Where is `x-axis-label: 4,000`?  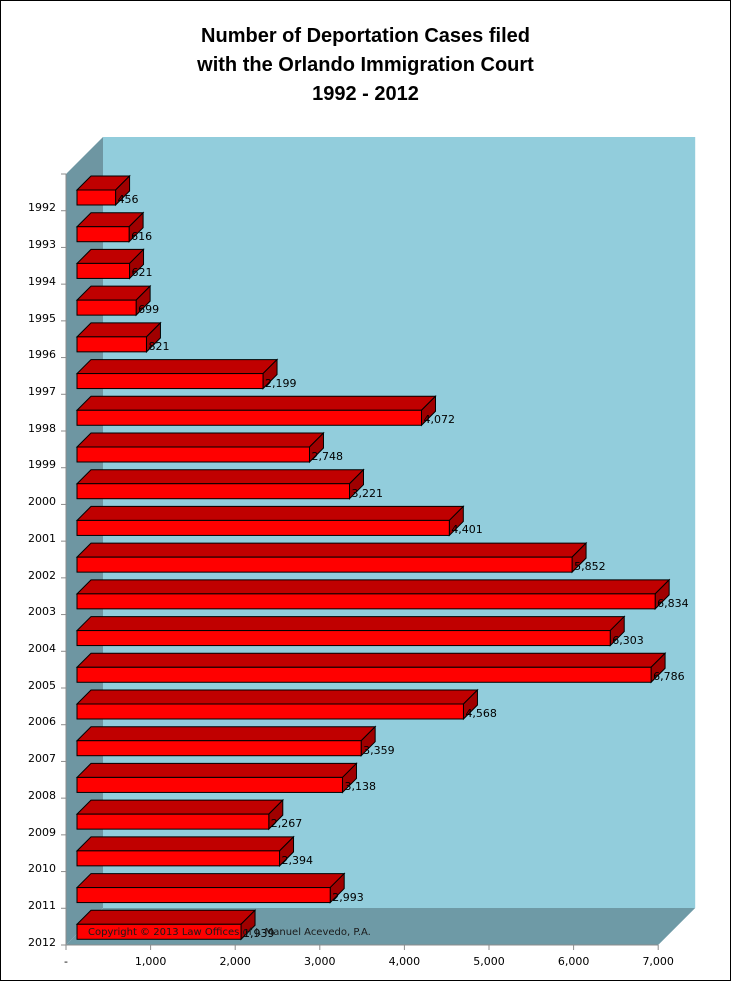 x-axis-label: 4,000 is located at coordinates (404, 961).